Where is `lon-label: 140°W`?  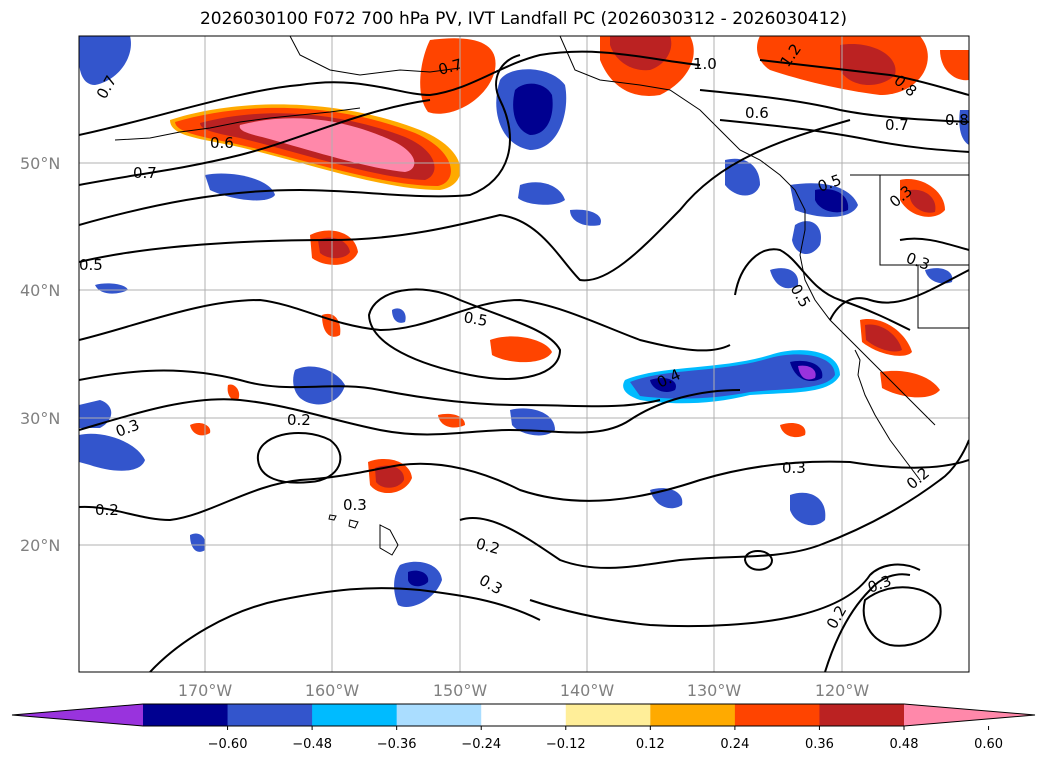 lon-label: 140°W is located at coordinates (587, 690).